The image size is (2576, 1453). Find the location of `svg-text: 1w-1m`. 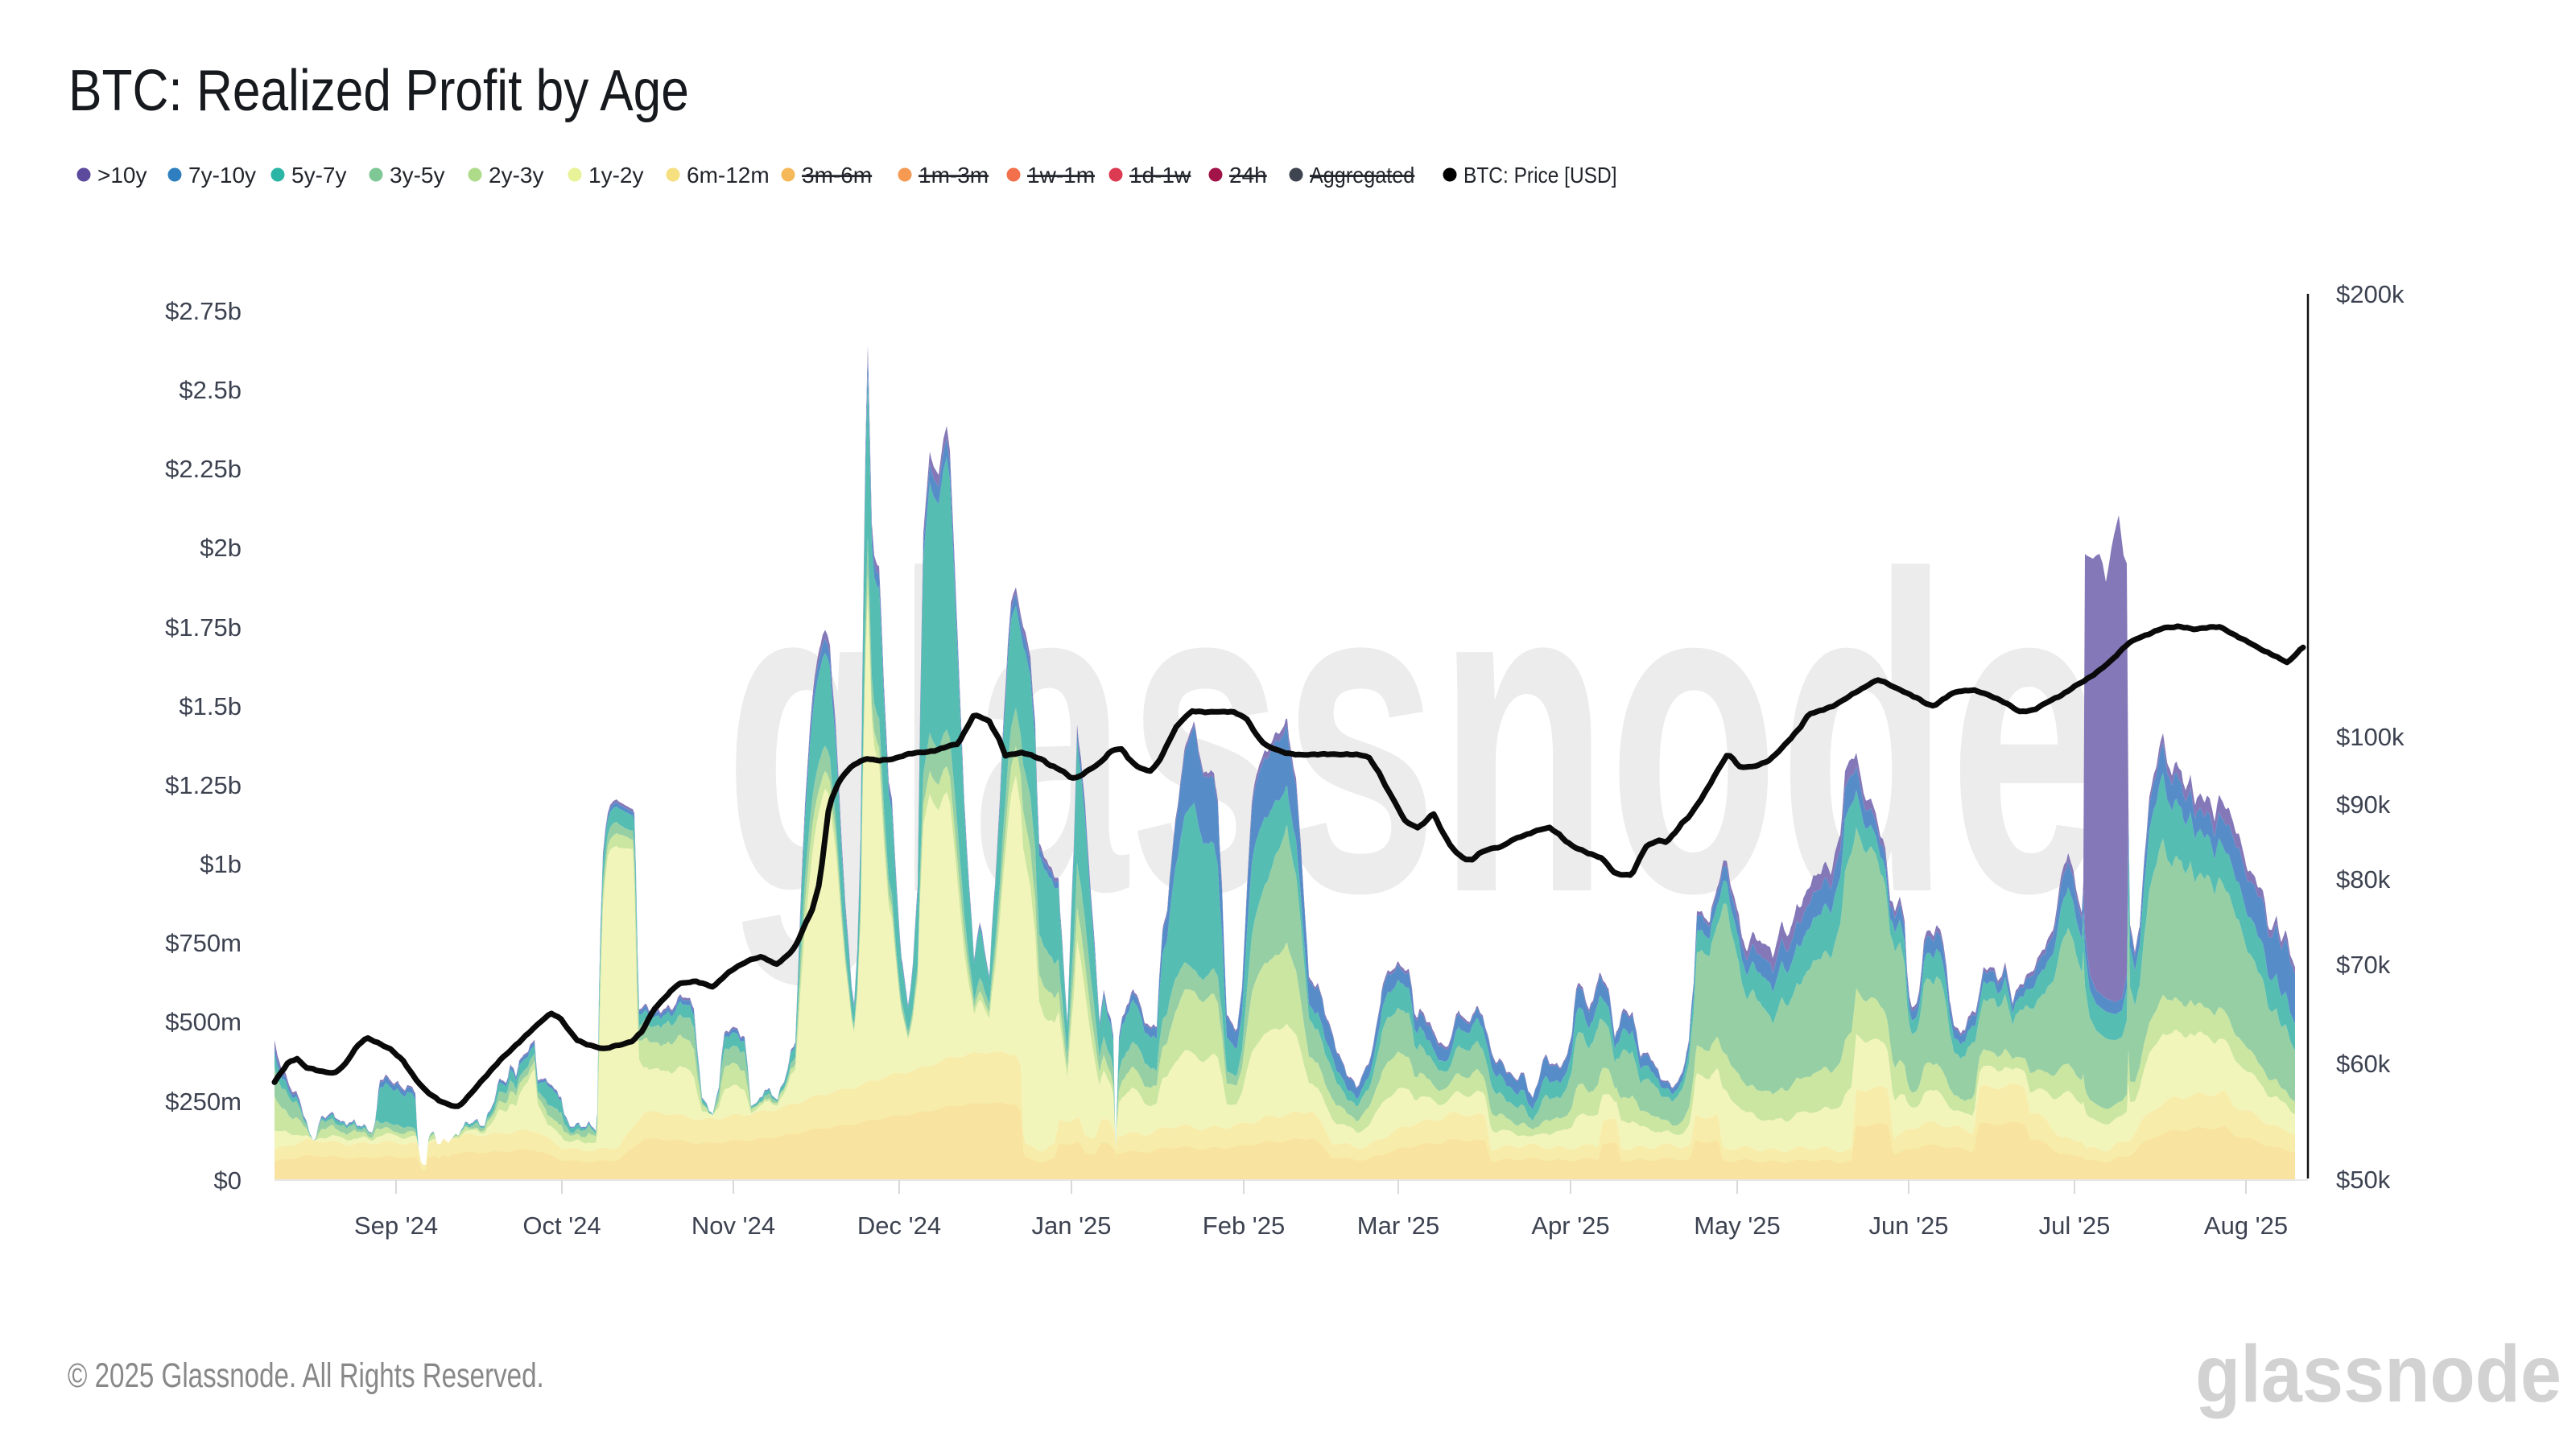

svg-text: 1w-1m is located at coordinates (1061, 175).